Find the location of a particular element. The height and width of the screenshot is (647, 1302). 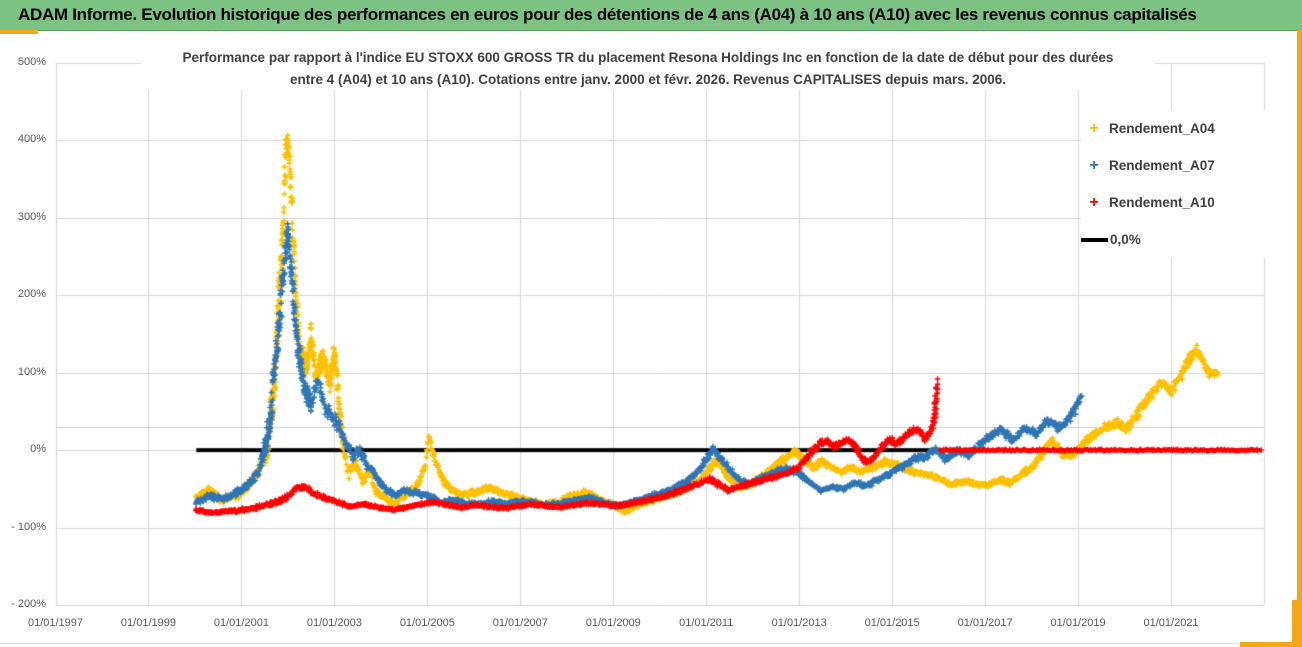

x-axis-tick: 01/01/2019 is located at coordinates (1078, 623).